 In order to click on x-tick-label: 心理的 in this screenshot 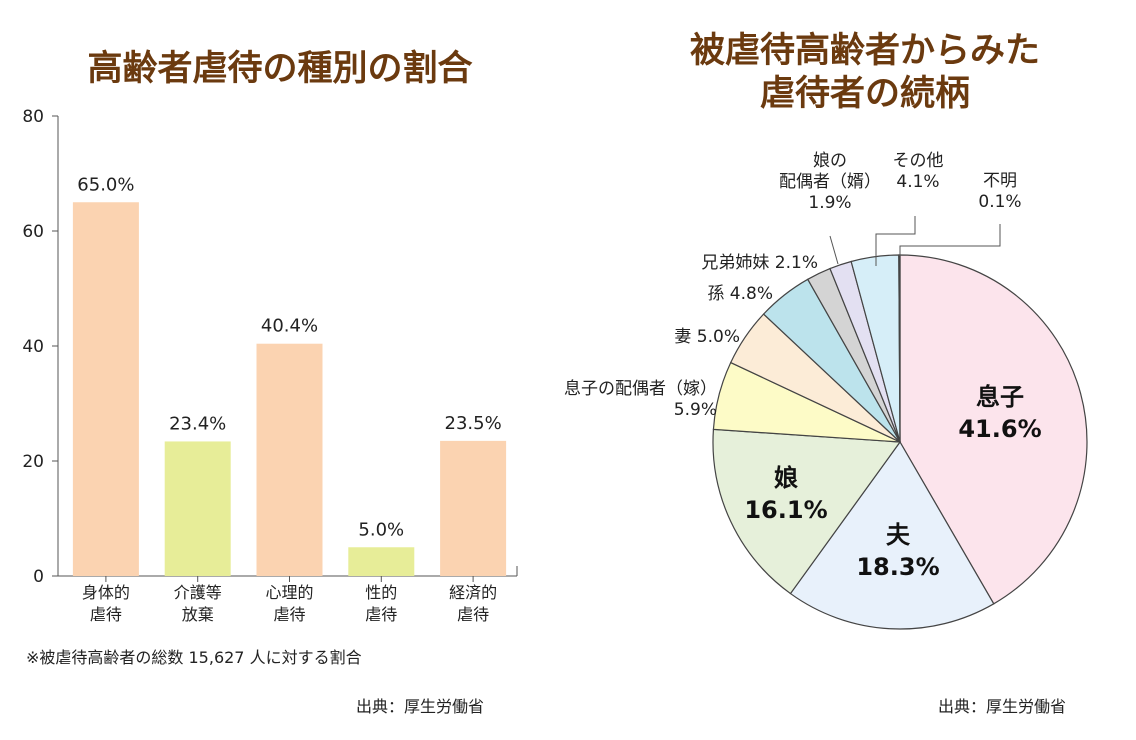, I will do `click(289, 592)`.